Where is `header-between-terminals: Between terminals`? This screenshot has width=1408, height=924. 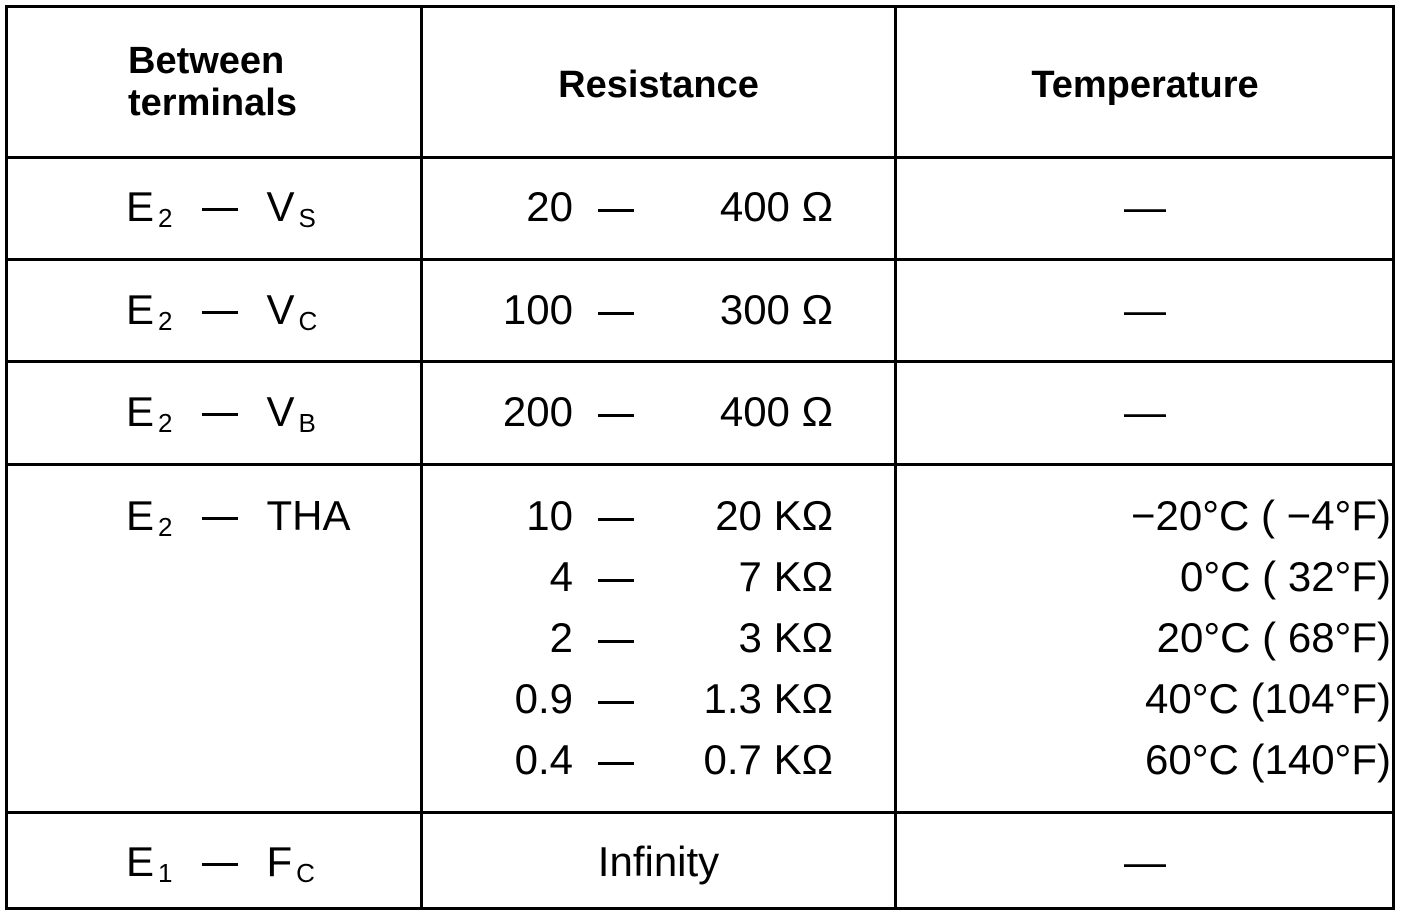 header-between-terminals: Between terminals is located at coordinates (212, 82).